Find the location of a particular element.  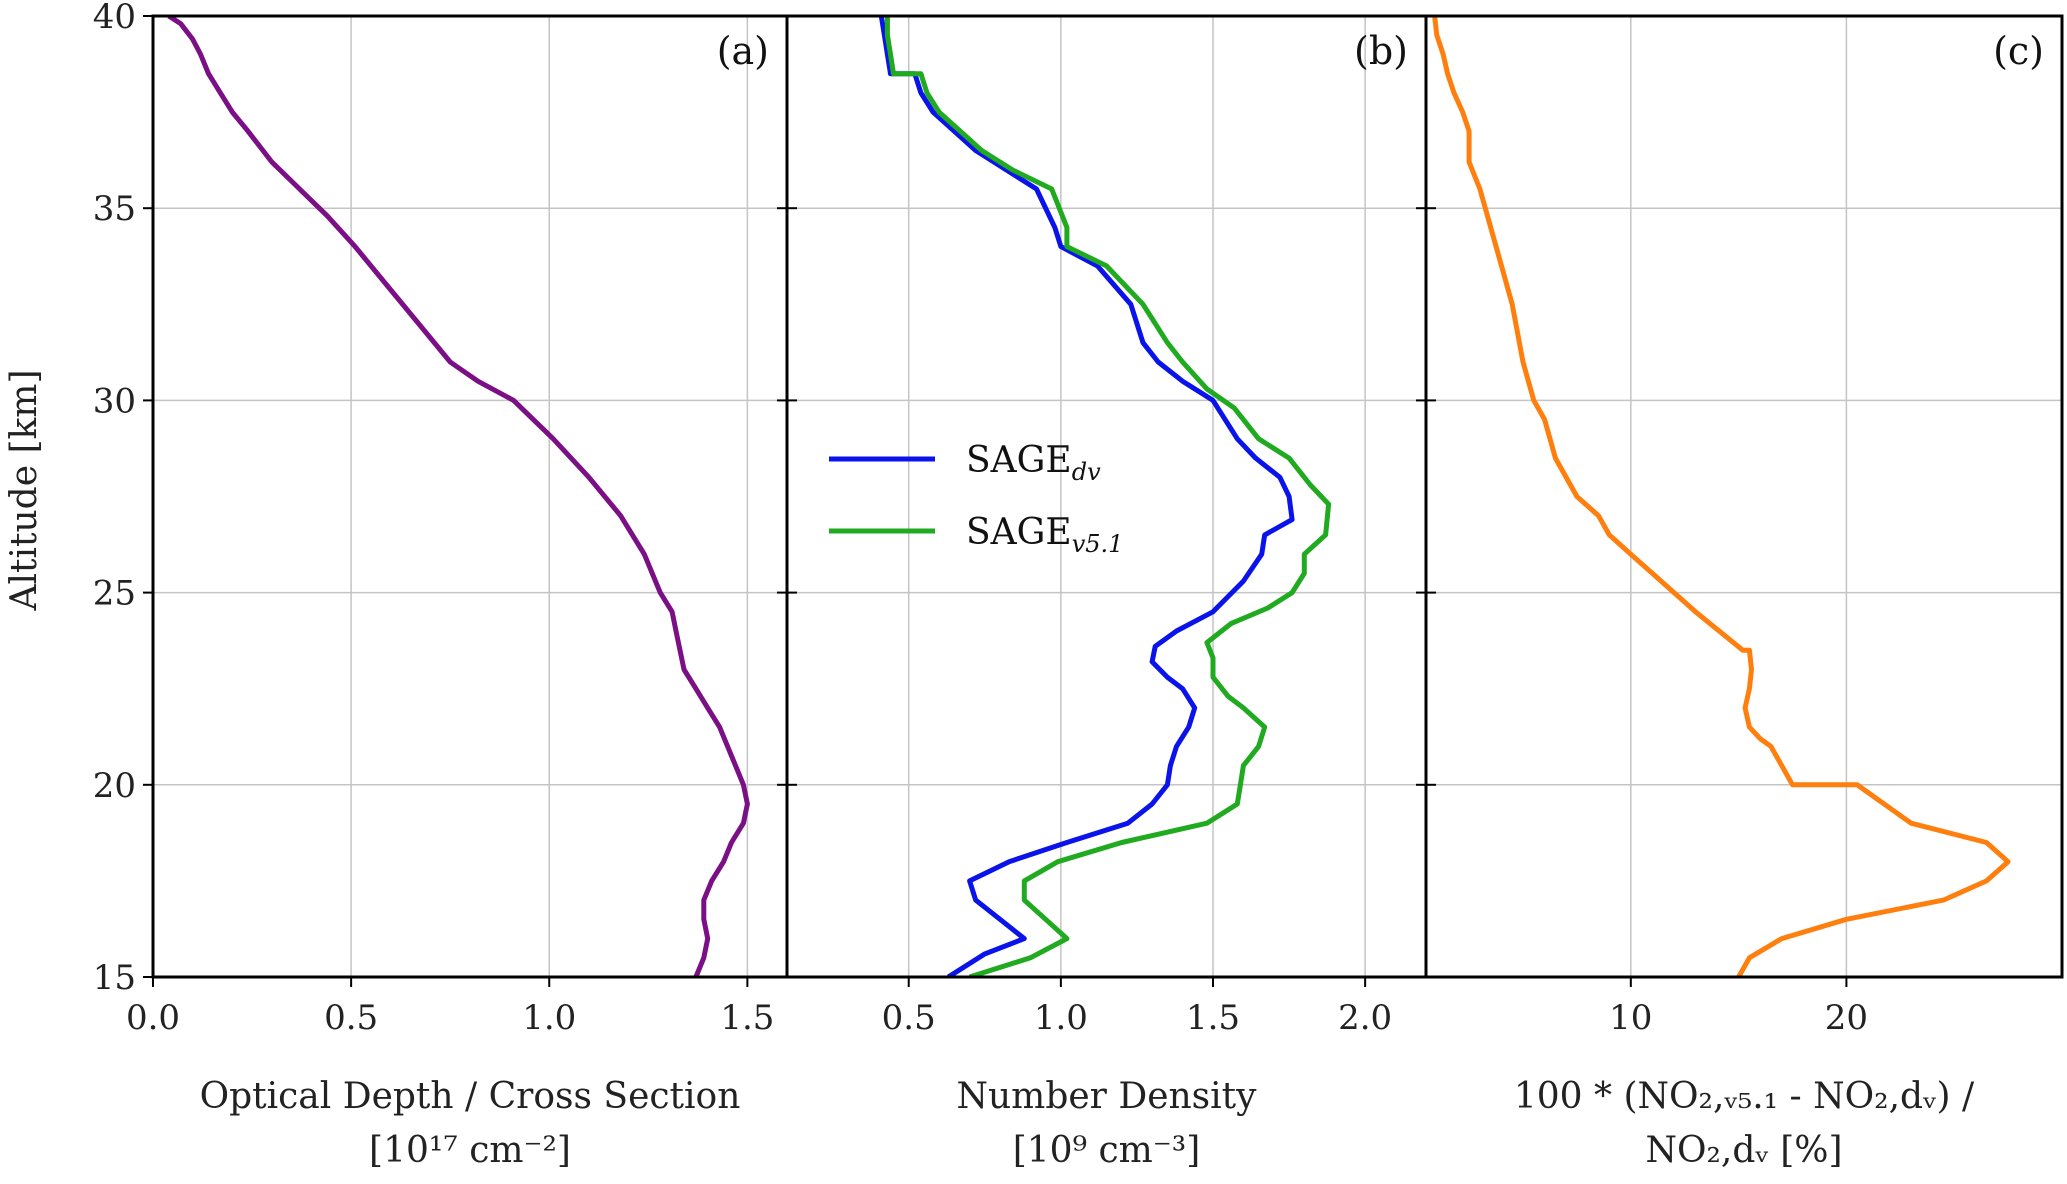

panel-c-xlabel-line1: 100 * (NO₂,ᵥ₅.₁ - NO₂,dᵥ) / is located at coordinates (1744, 1096).